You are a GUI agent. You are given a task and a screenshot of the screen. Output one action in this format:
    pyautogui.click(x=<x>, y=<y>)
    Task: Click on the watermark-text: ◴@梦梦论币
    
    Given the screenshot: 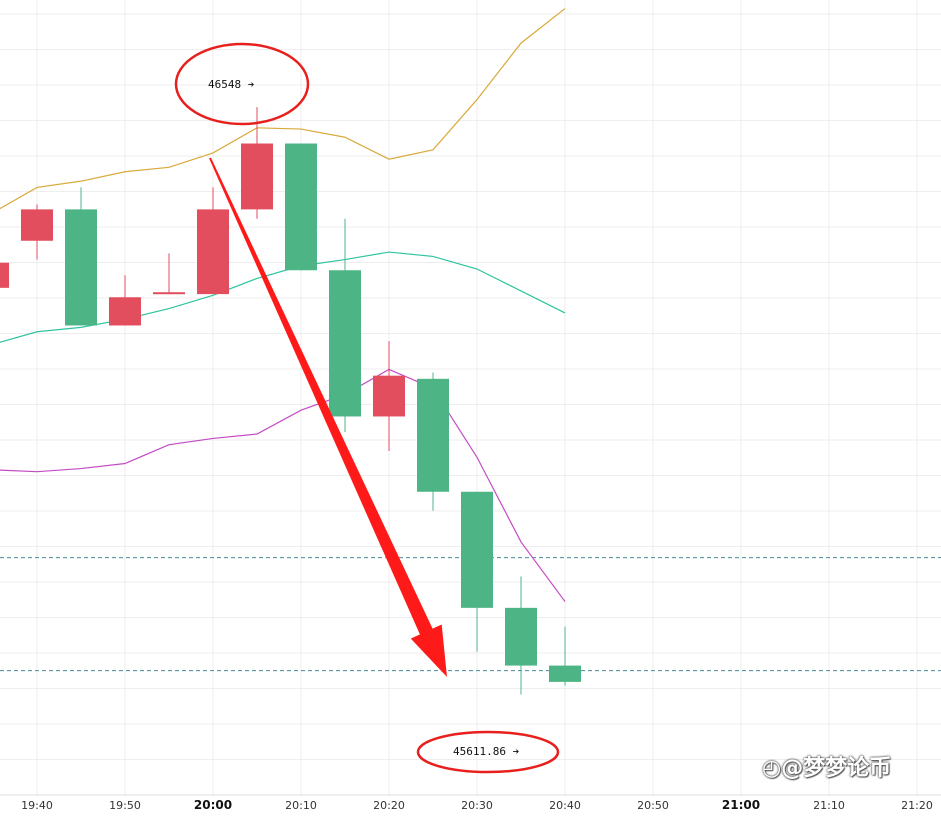 What is the action you would take?
    pyautogui.click(x=826, y=766)
    